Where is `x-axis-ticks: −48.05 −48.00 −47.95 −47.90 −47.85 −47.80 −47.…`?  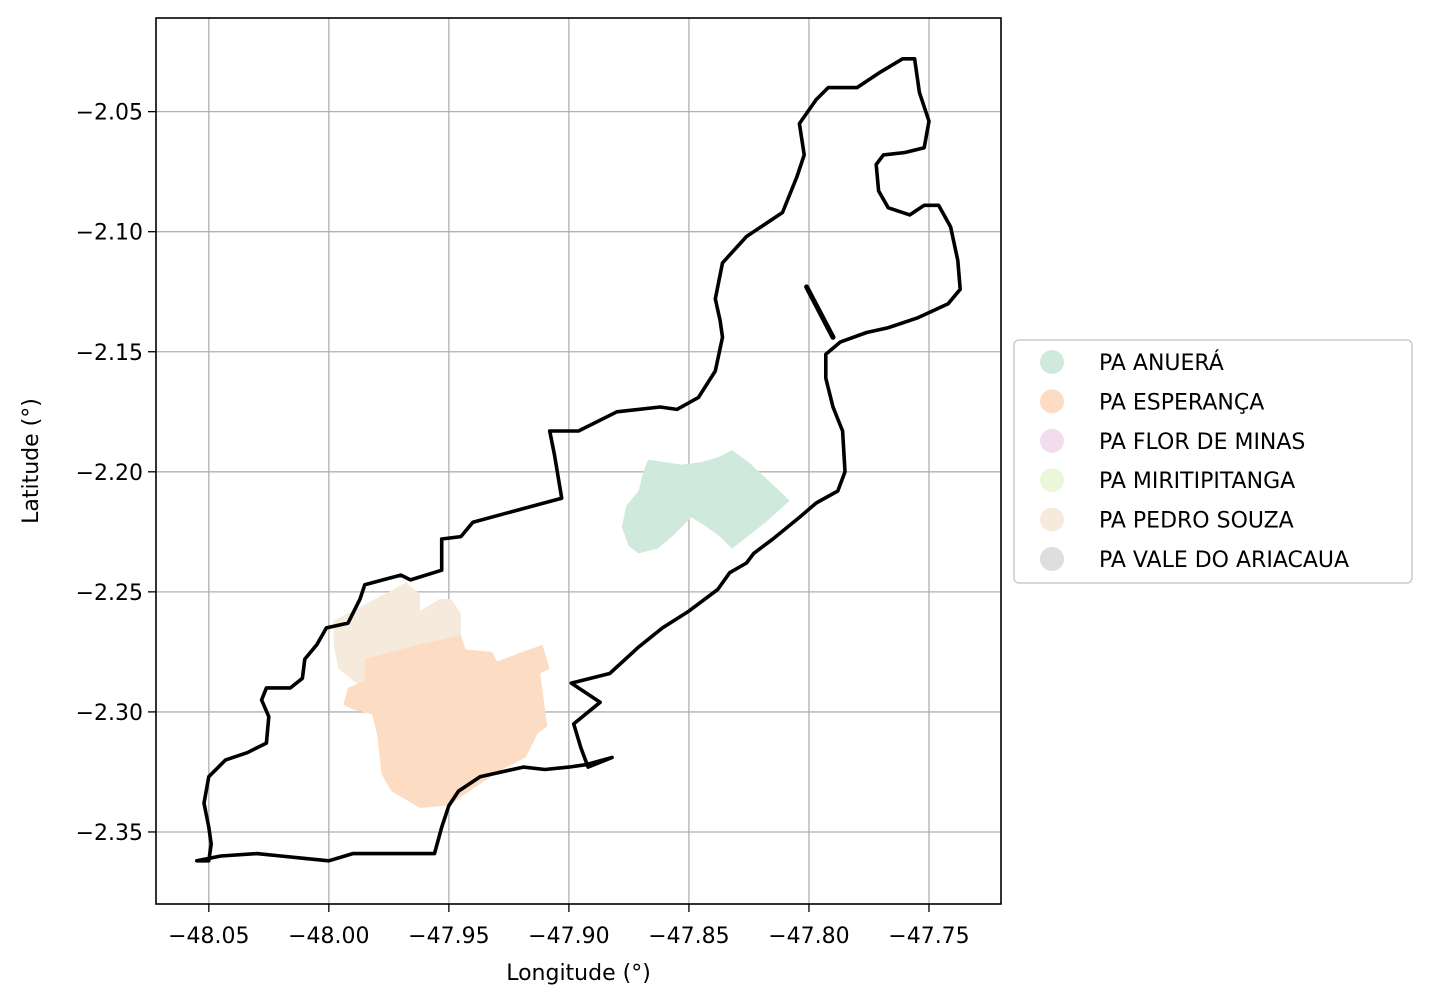
x-axis-ticks: −48.05 −48.00 −47.95 −47.90 −47.85 −47.80 −47.… is located at coordinates (569, 926).